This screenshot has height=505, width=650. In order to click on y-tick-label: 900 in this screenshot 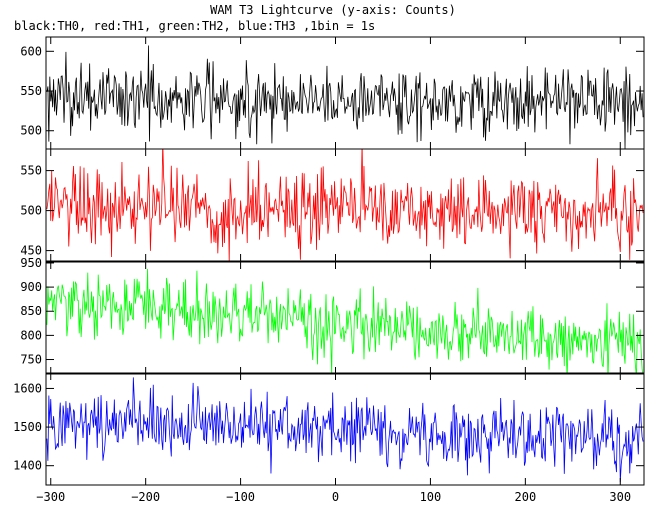, I will do `click(31, 287)`.